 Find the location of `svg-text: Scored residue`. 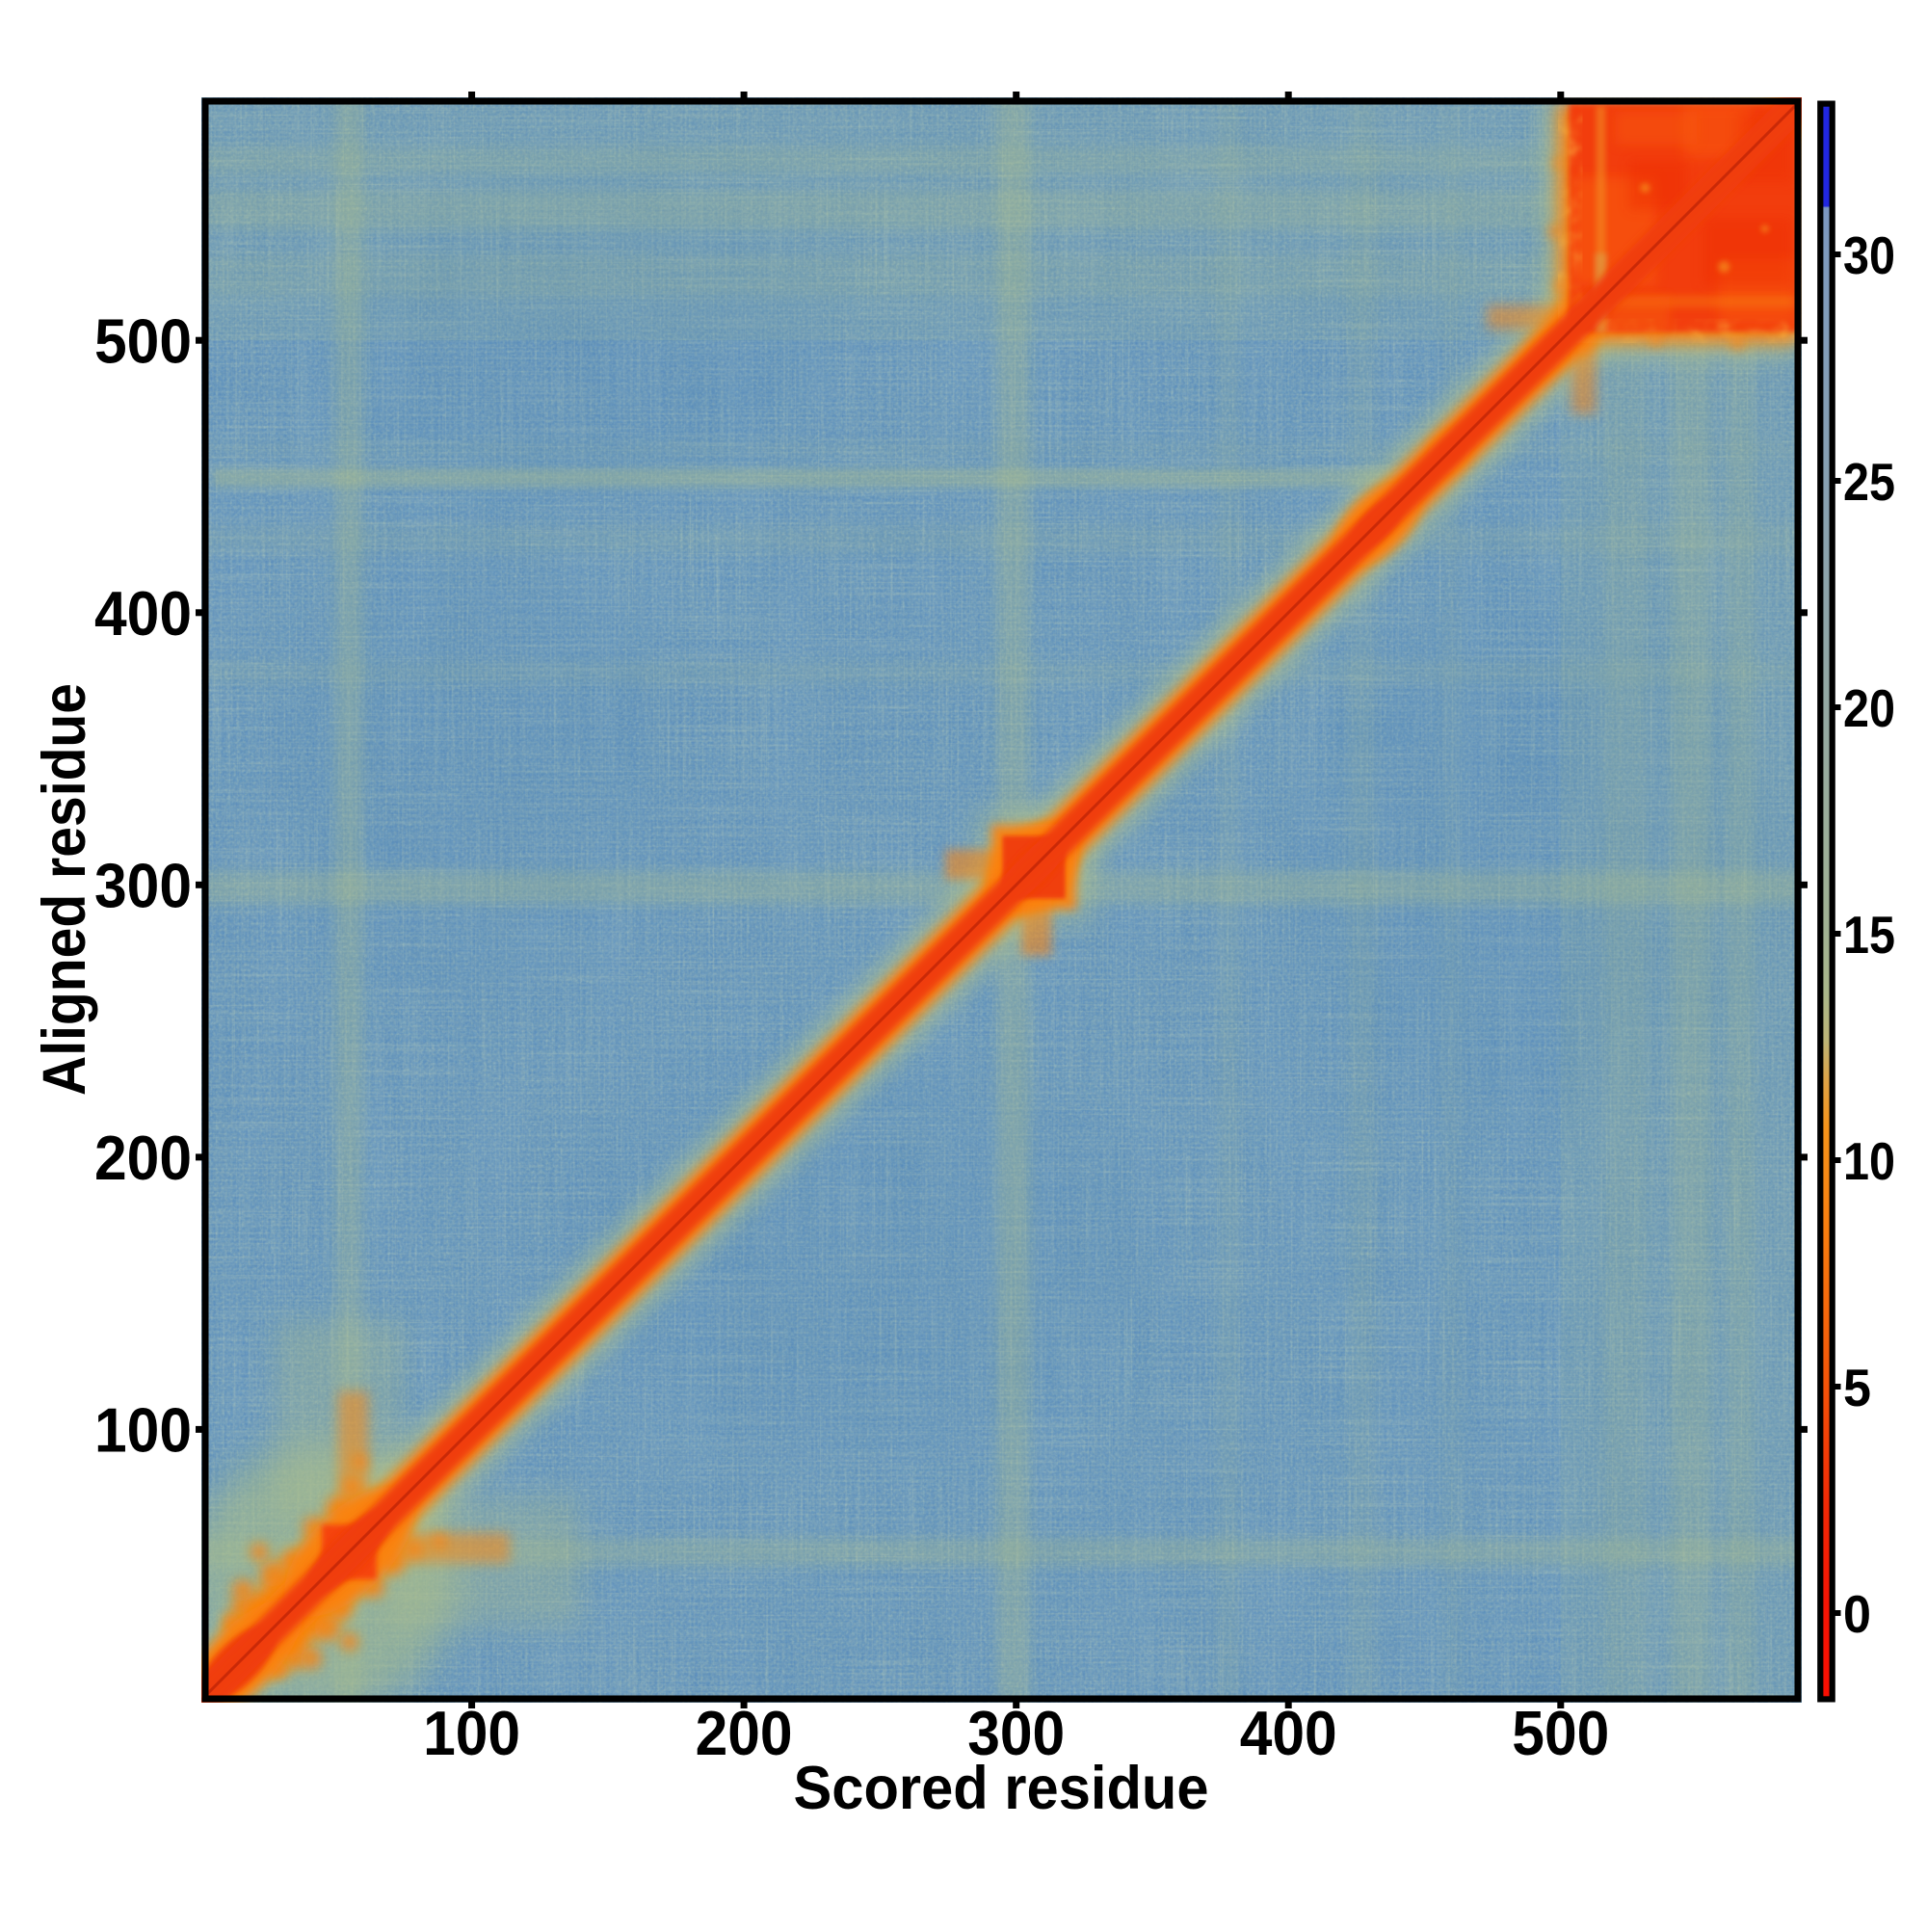

svg-text: Scored residue is located at coordinates (1001, 1788).